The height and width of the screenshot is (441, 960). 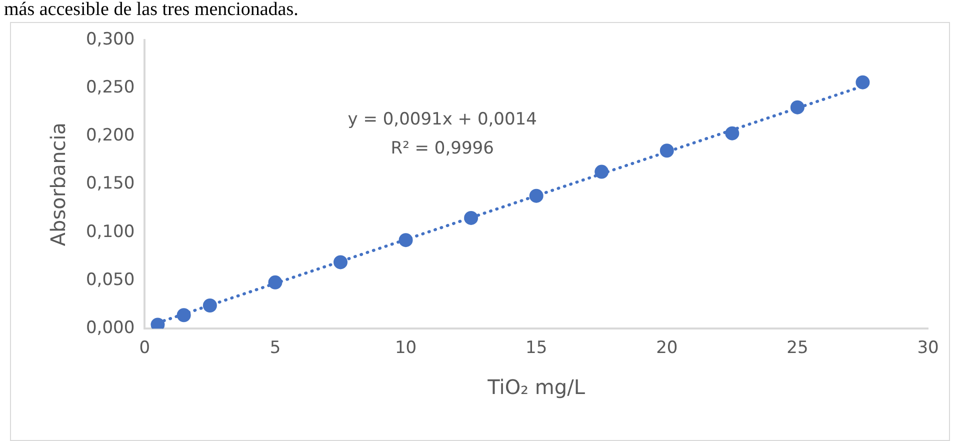 What do you see at coordinates (110, 184) in the screenshot?
I see `y-tick-label: 0,150` at bounding box center [110, 184].